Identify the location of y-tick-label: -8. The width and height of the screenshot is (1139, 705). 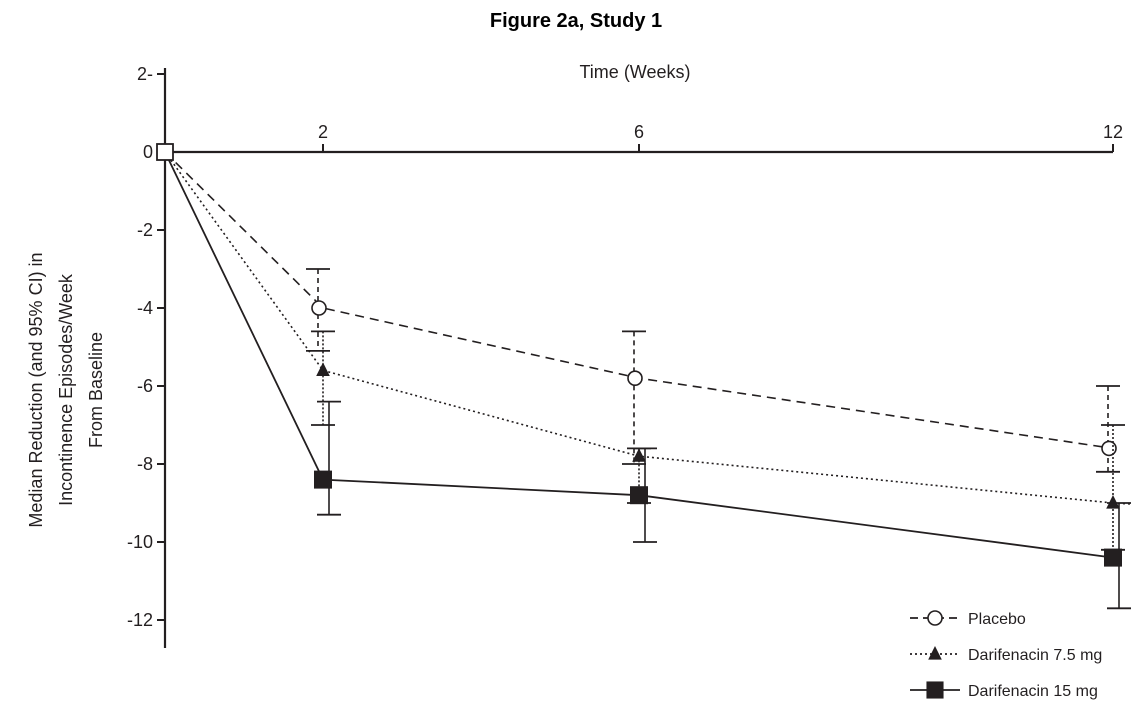
(145, 464).